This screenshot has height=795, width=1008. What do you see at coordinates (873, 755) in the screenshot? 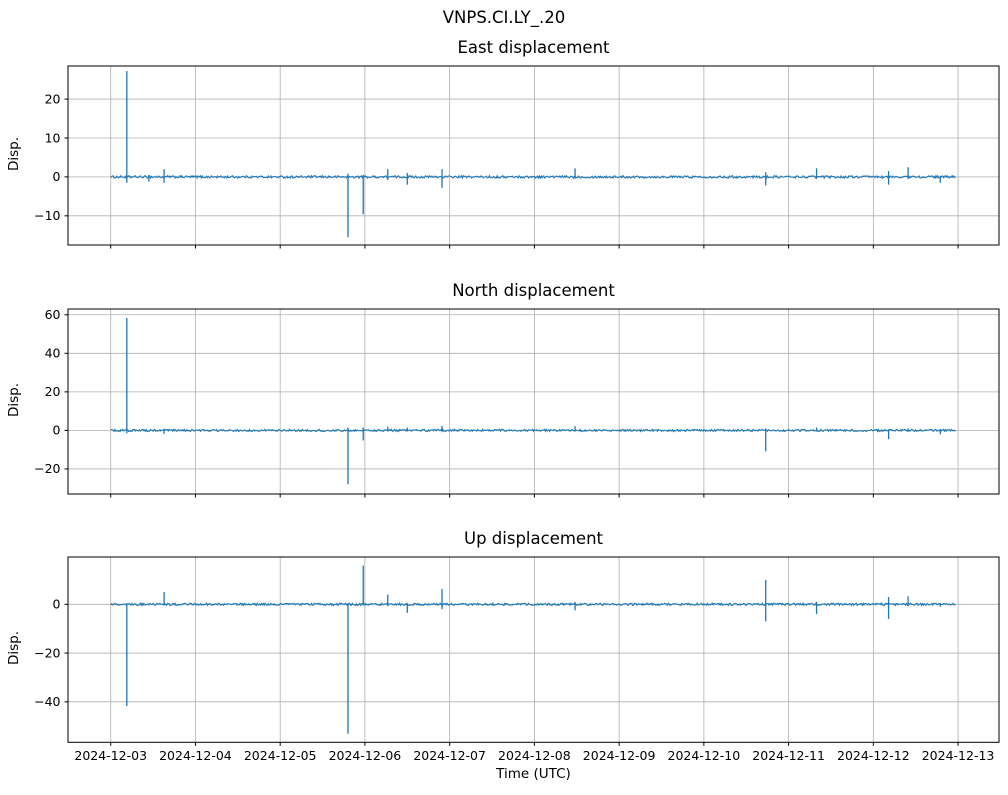
I see `x-tick-label: 2024-12-12` at bounding box center [873, 755].